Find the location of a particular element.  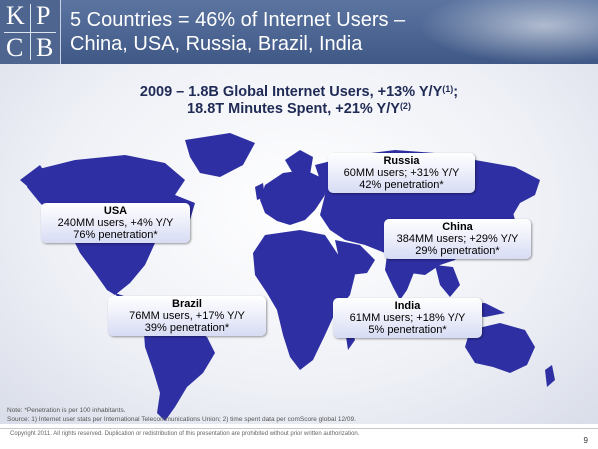

india-shape is located at coordinates (400, 277).